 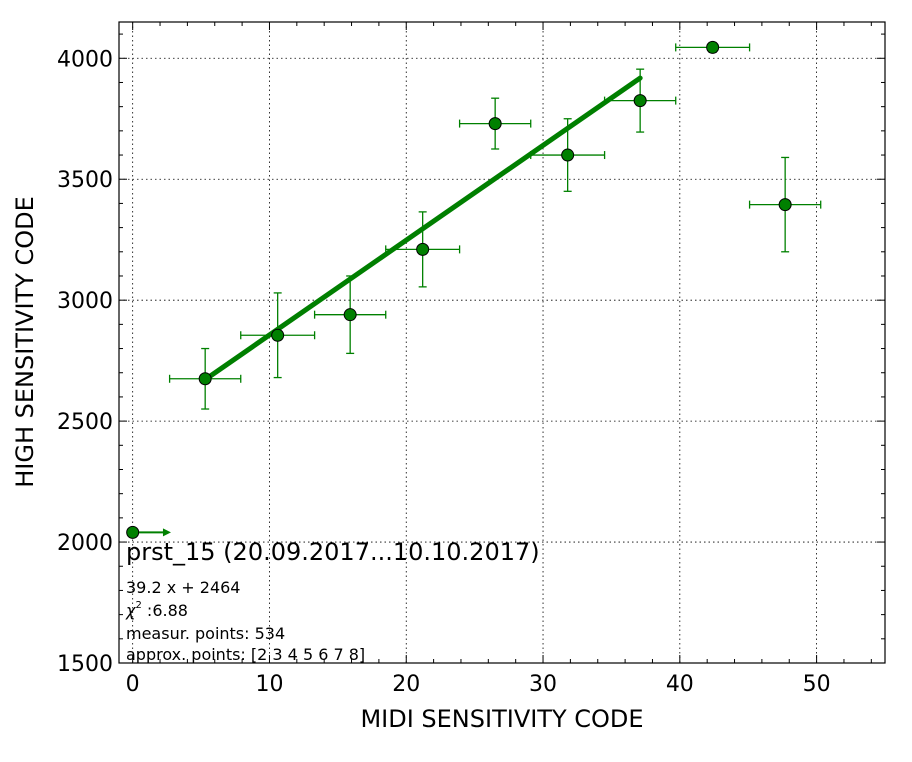 I want to click on y-tick-label: 4000, so click(x=85, y=59).